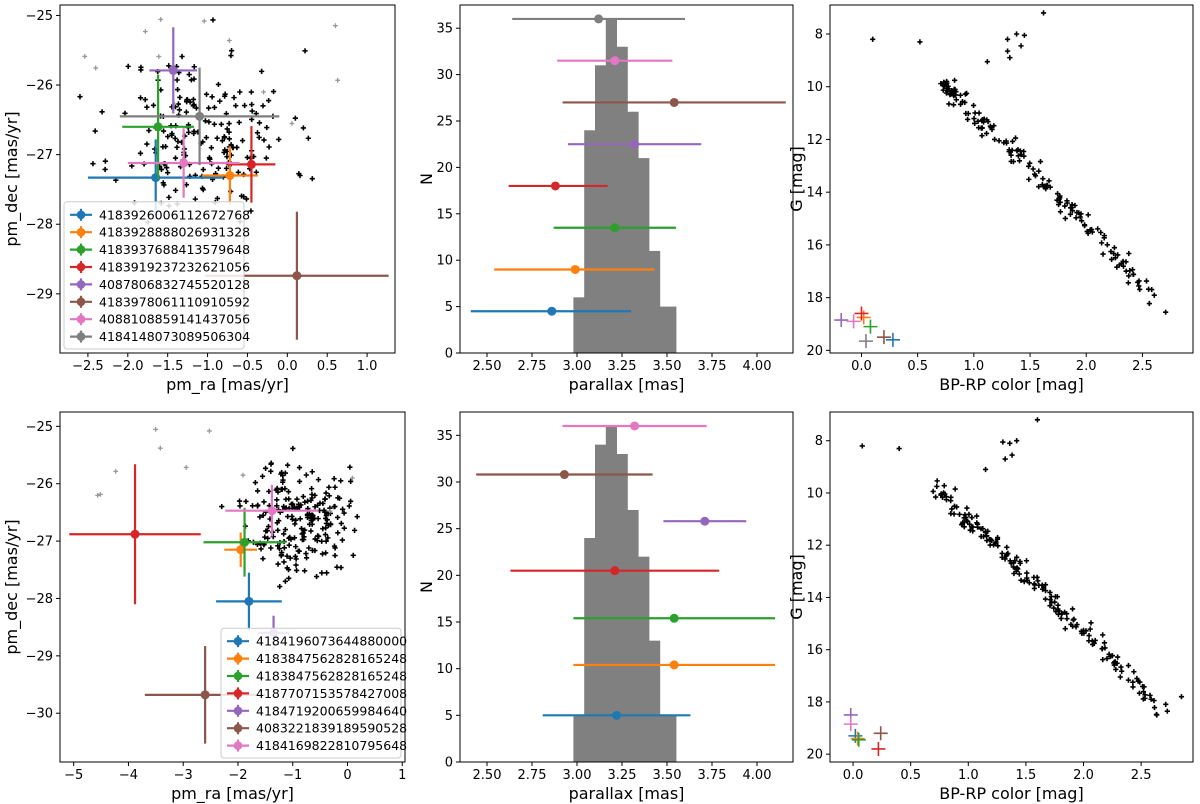  Describe the element at coordinates (1026, 775) in the screenshot. I see `x-tick-label: 1.5` at that location.